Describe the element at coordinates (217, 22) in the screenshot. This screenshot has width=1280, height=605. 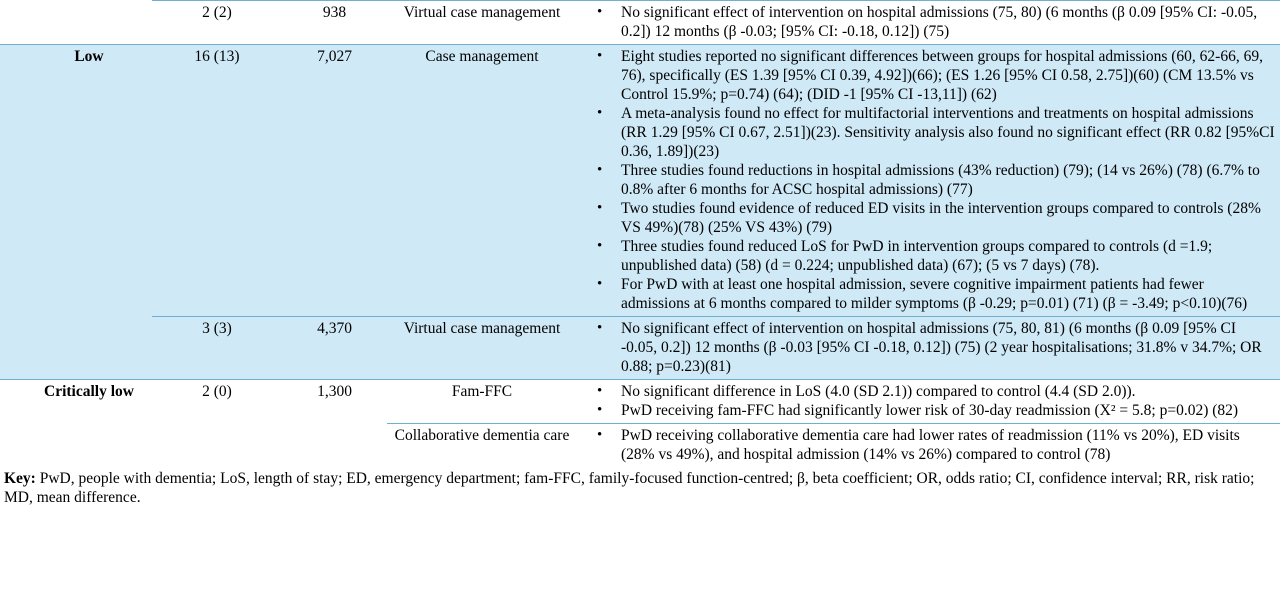
I see `studies-cell: 2 (2)` at that location.